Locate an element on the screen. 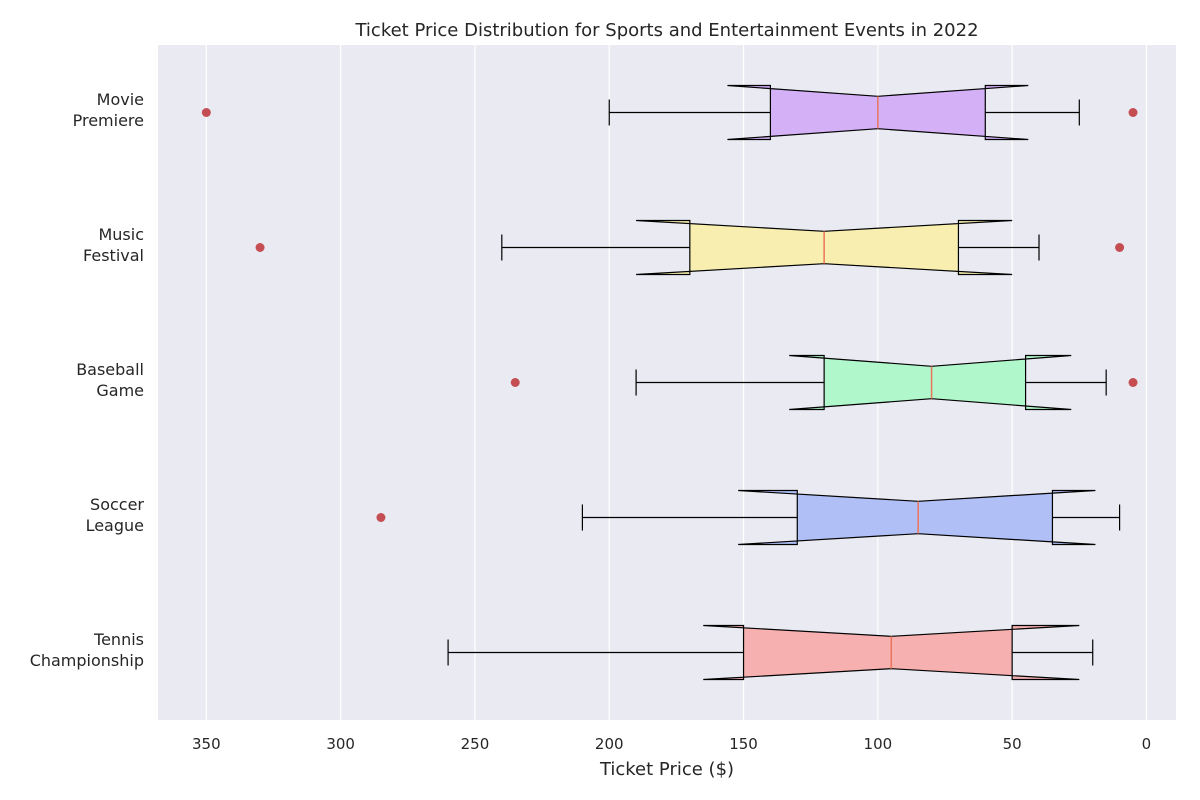 The height and width of the screenshot is (800, 1200). x-tick-label: 350 is located at coordinates (206, 744).